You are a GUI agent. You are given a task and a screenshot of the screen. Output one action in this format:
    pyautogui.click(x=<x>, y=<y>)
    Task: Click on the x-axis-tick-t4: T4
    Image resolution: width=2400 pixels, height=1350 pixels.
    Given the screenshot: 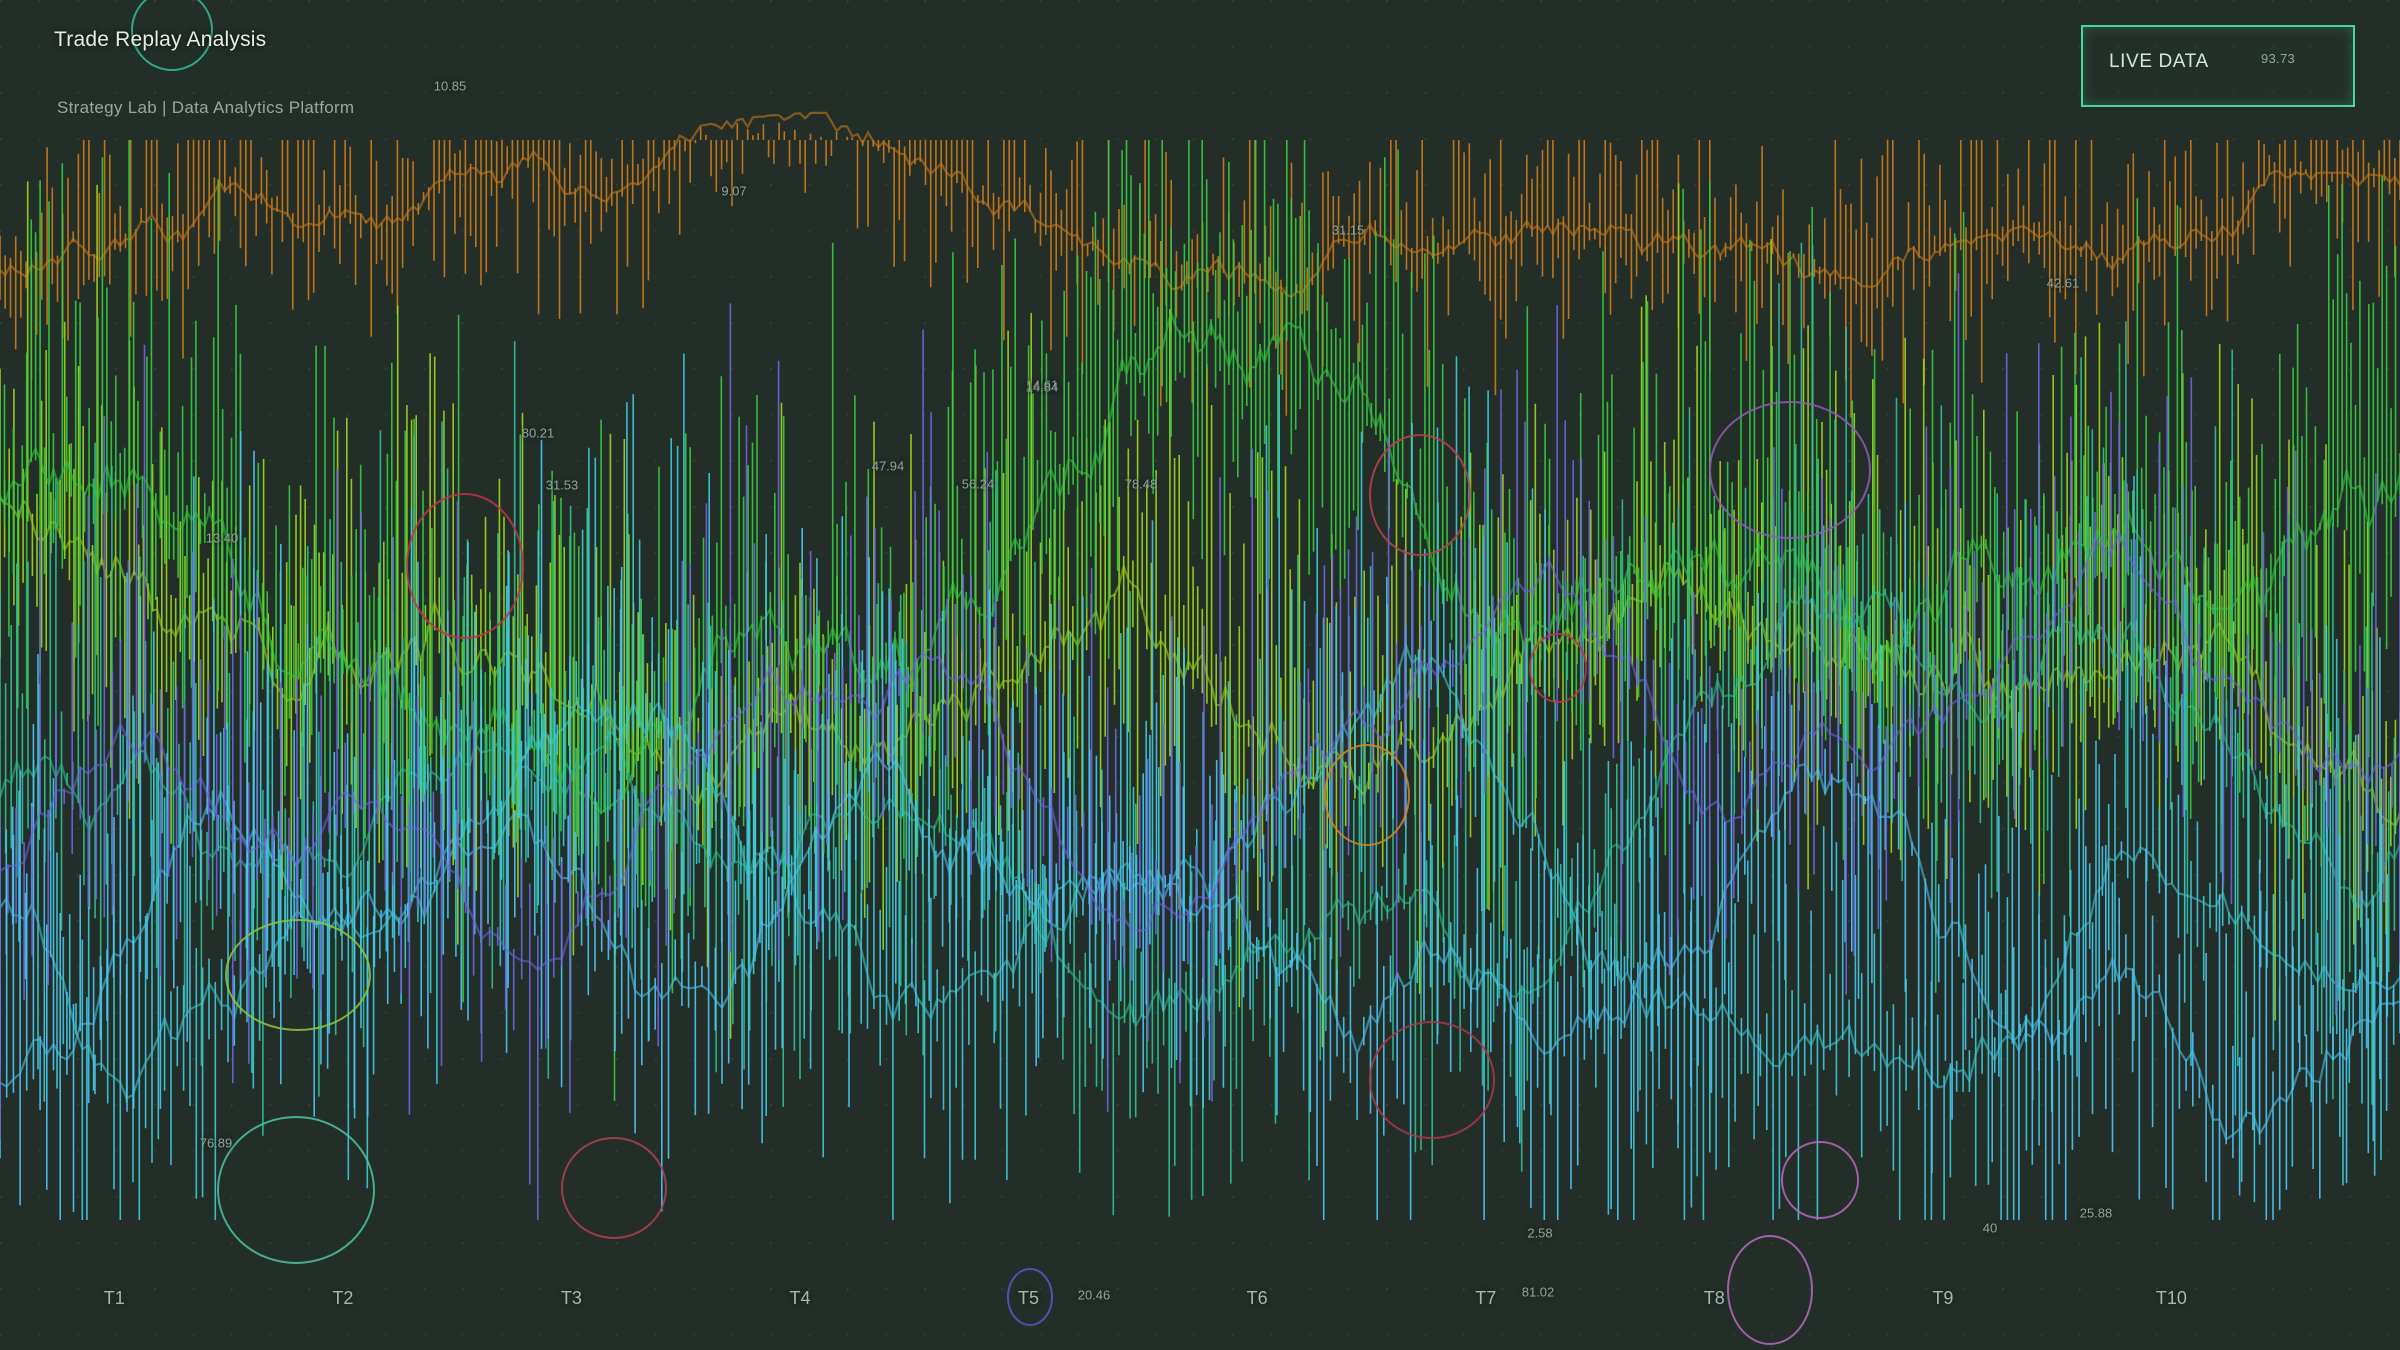 What is the action you would take?
    pyautogui.click(x=800, y=1298)
    